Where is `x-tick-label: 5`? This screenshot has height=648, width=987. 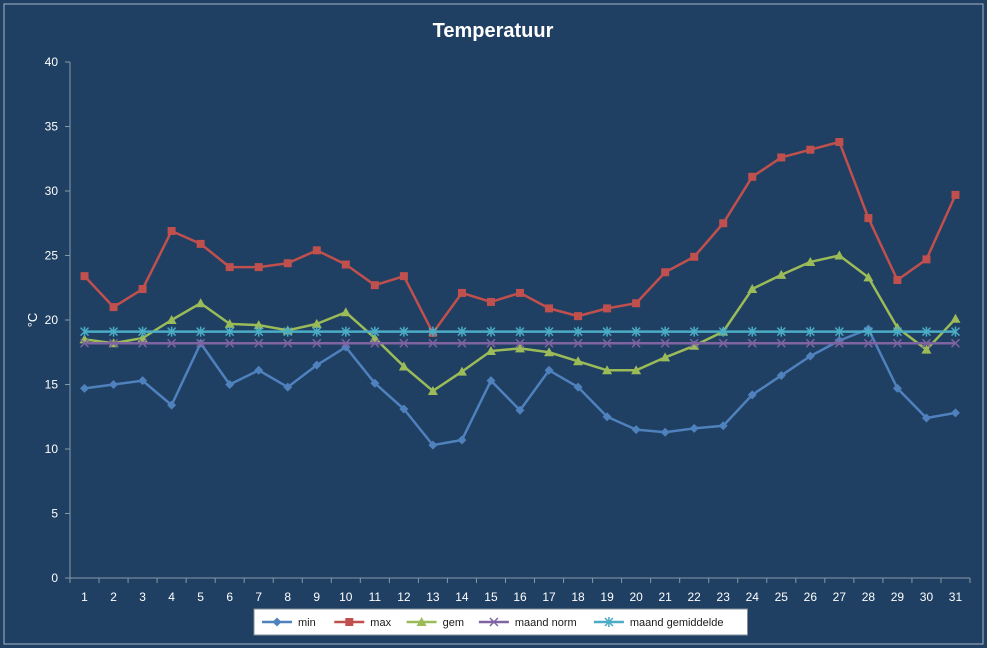
x-tick-label: 5 is located at coordinates (200, 597).